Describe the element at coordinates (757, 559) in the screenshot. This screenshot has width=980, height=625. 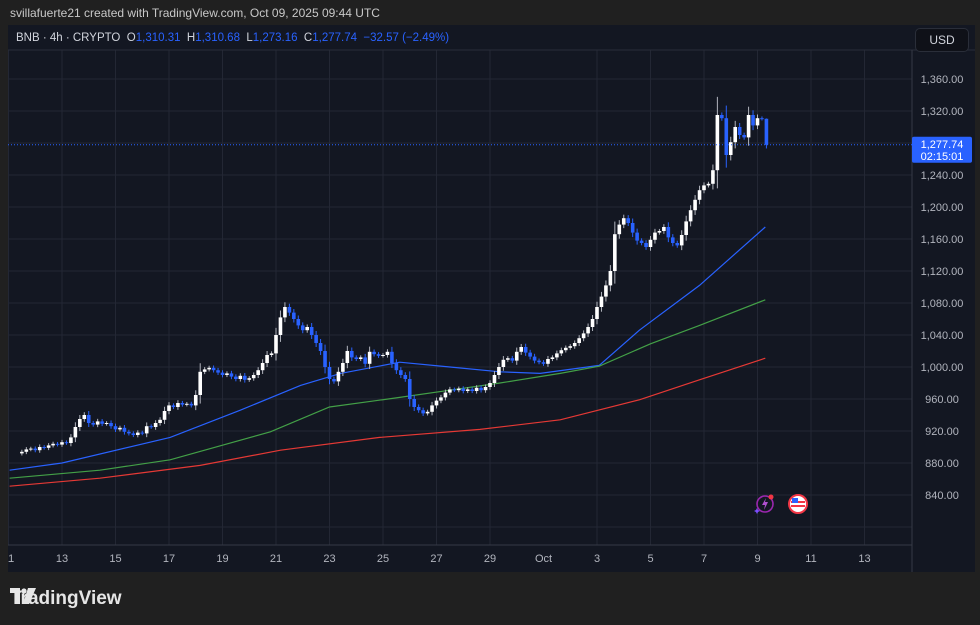
I see `x-tick-label: 9` at that location.